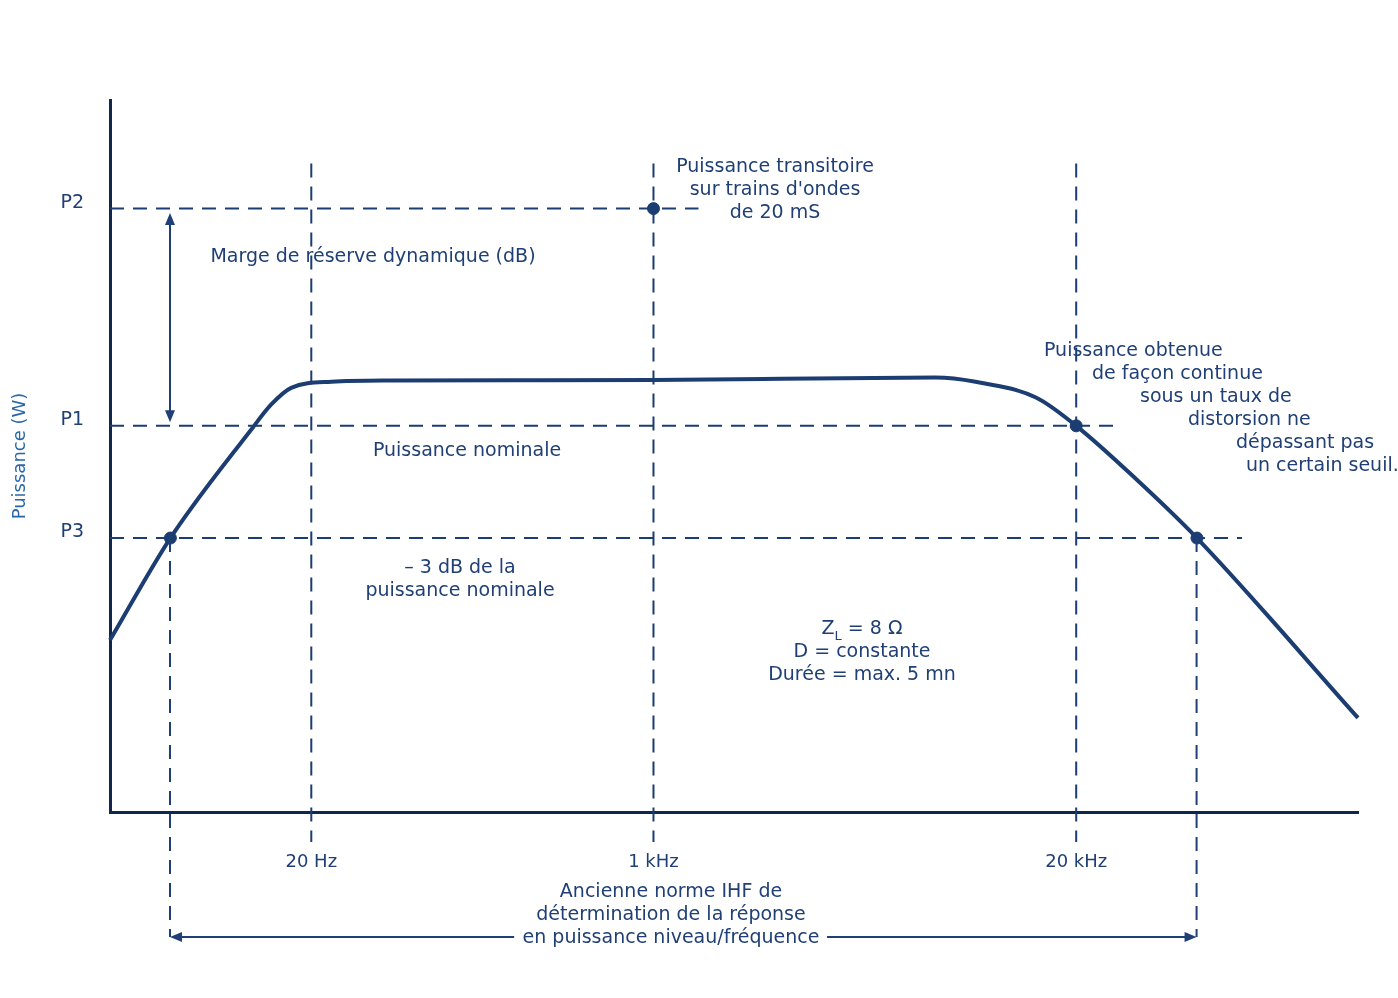 The width and height of the screenshot is (1398, 998). What do you see at coordinates (671, 913) in the screenshot?
I see `text: Ancienne norme IHF de détermination de la réponse en puissance niveau/fréquence` at bounding box center [671, 913].